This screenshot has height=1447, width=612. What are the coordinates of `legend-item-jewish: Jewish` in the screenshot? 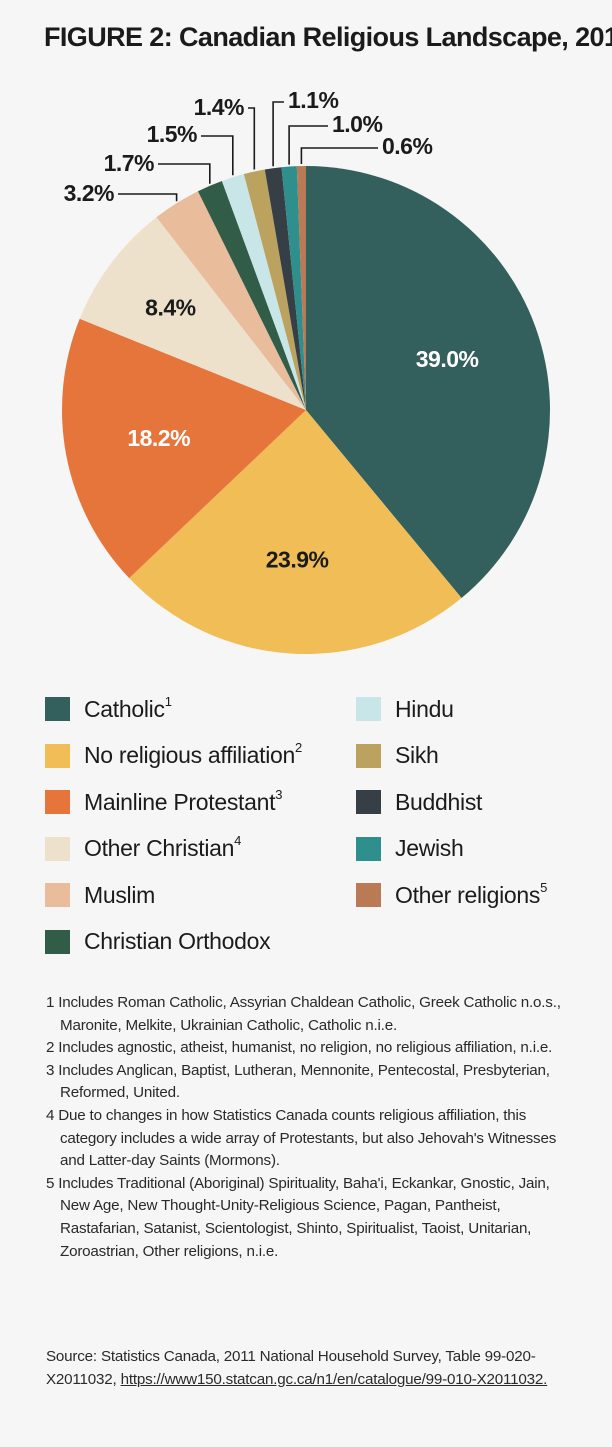 It's located at (410, 849).